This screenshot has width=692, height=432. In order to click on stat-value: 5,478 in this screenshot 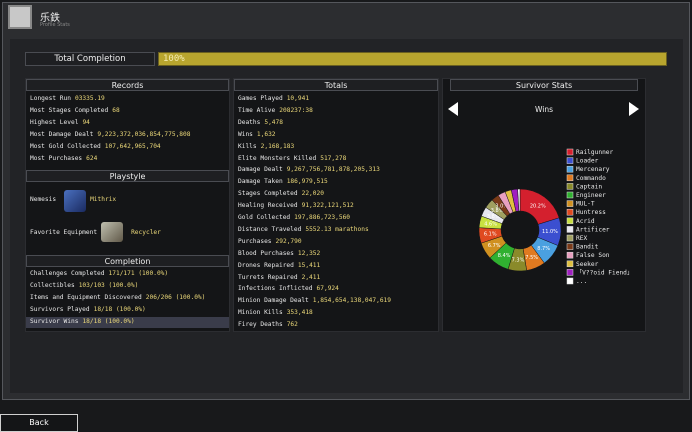, I will do `click(273, 122)`.